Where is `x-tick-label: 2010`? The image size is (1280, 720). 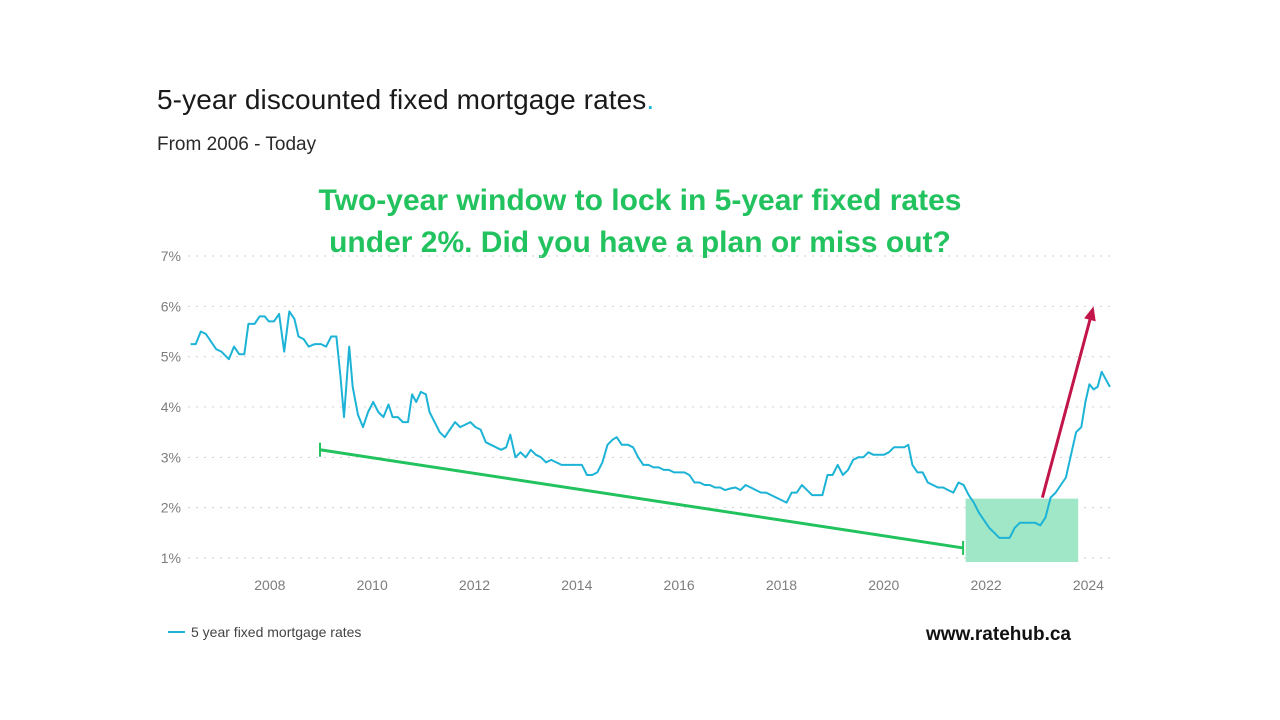
x-tick-label: 2010 is located at coordinates (372, 585).